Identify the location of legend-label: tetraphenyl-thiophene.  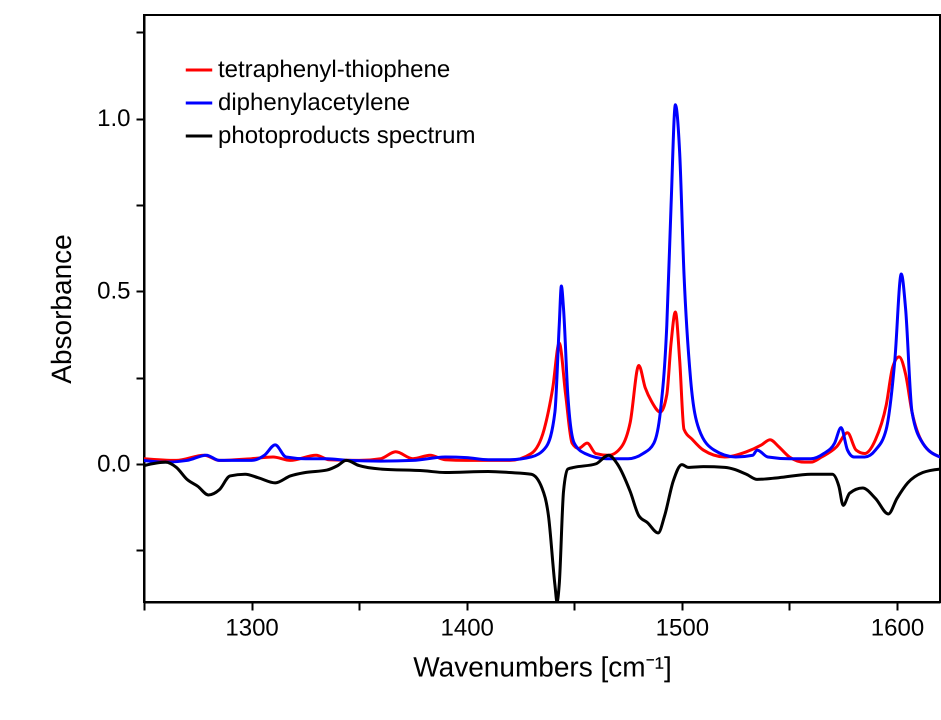
(334, 69).